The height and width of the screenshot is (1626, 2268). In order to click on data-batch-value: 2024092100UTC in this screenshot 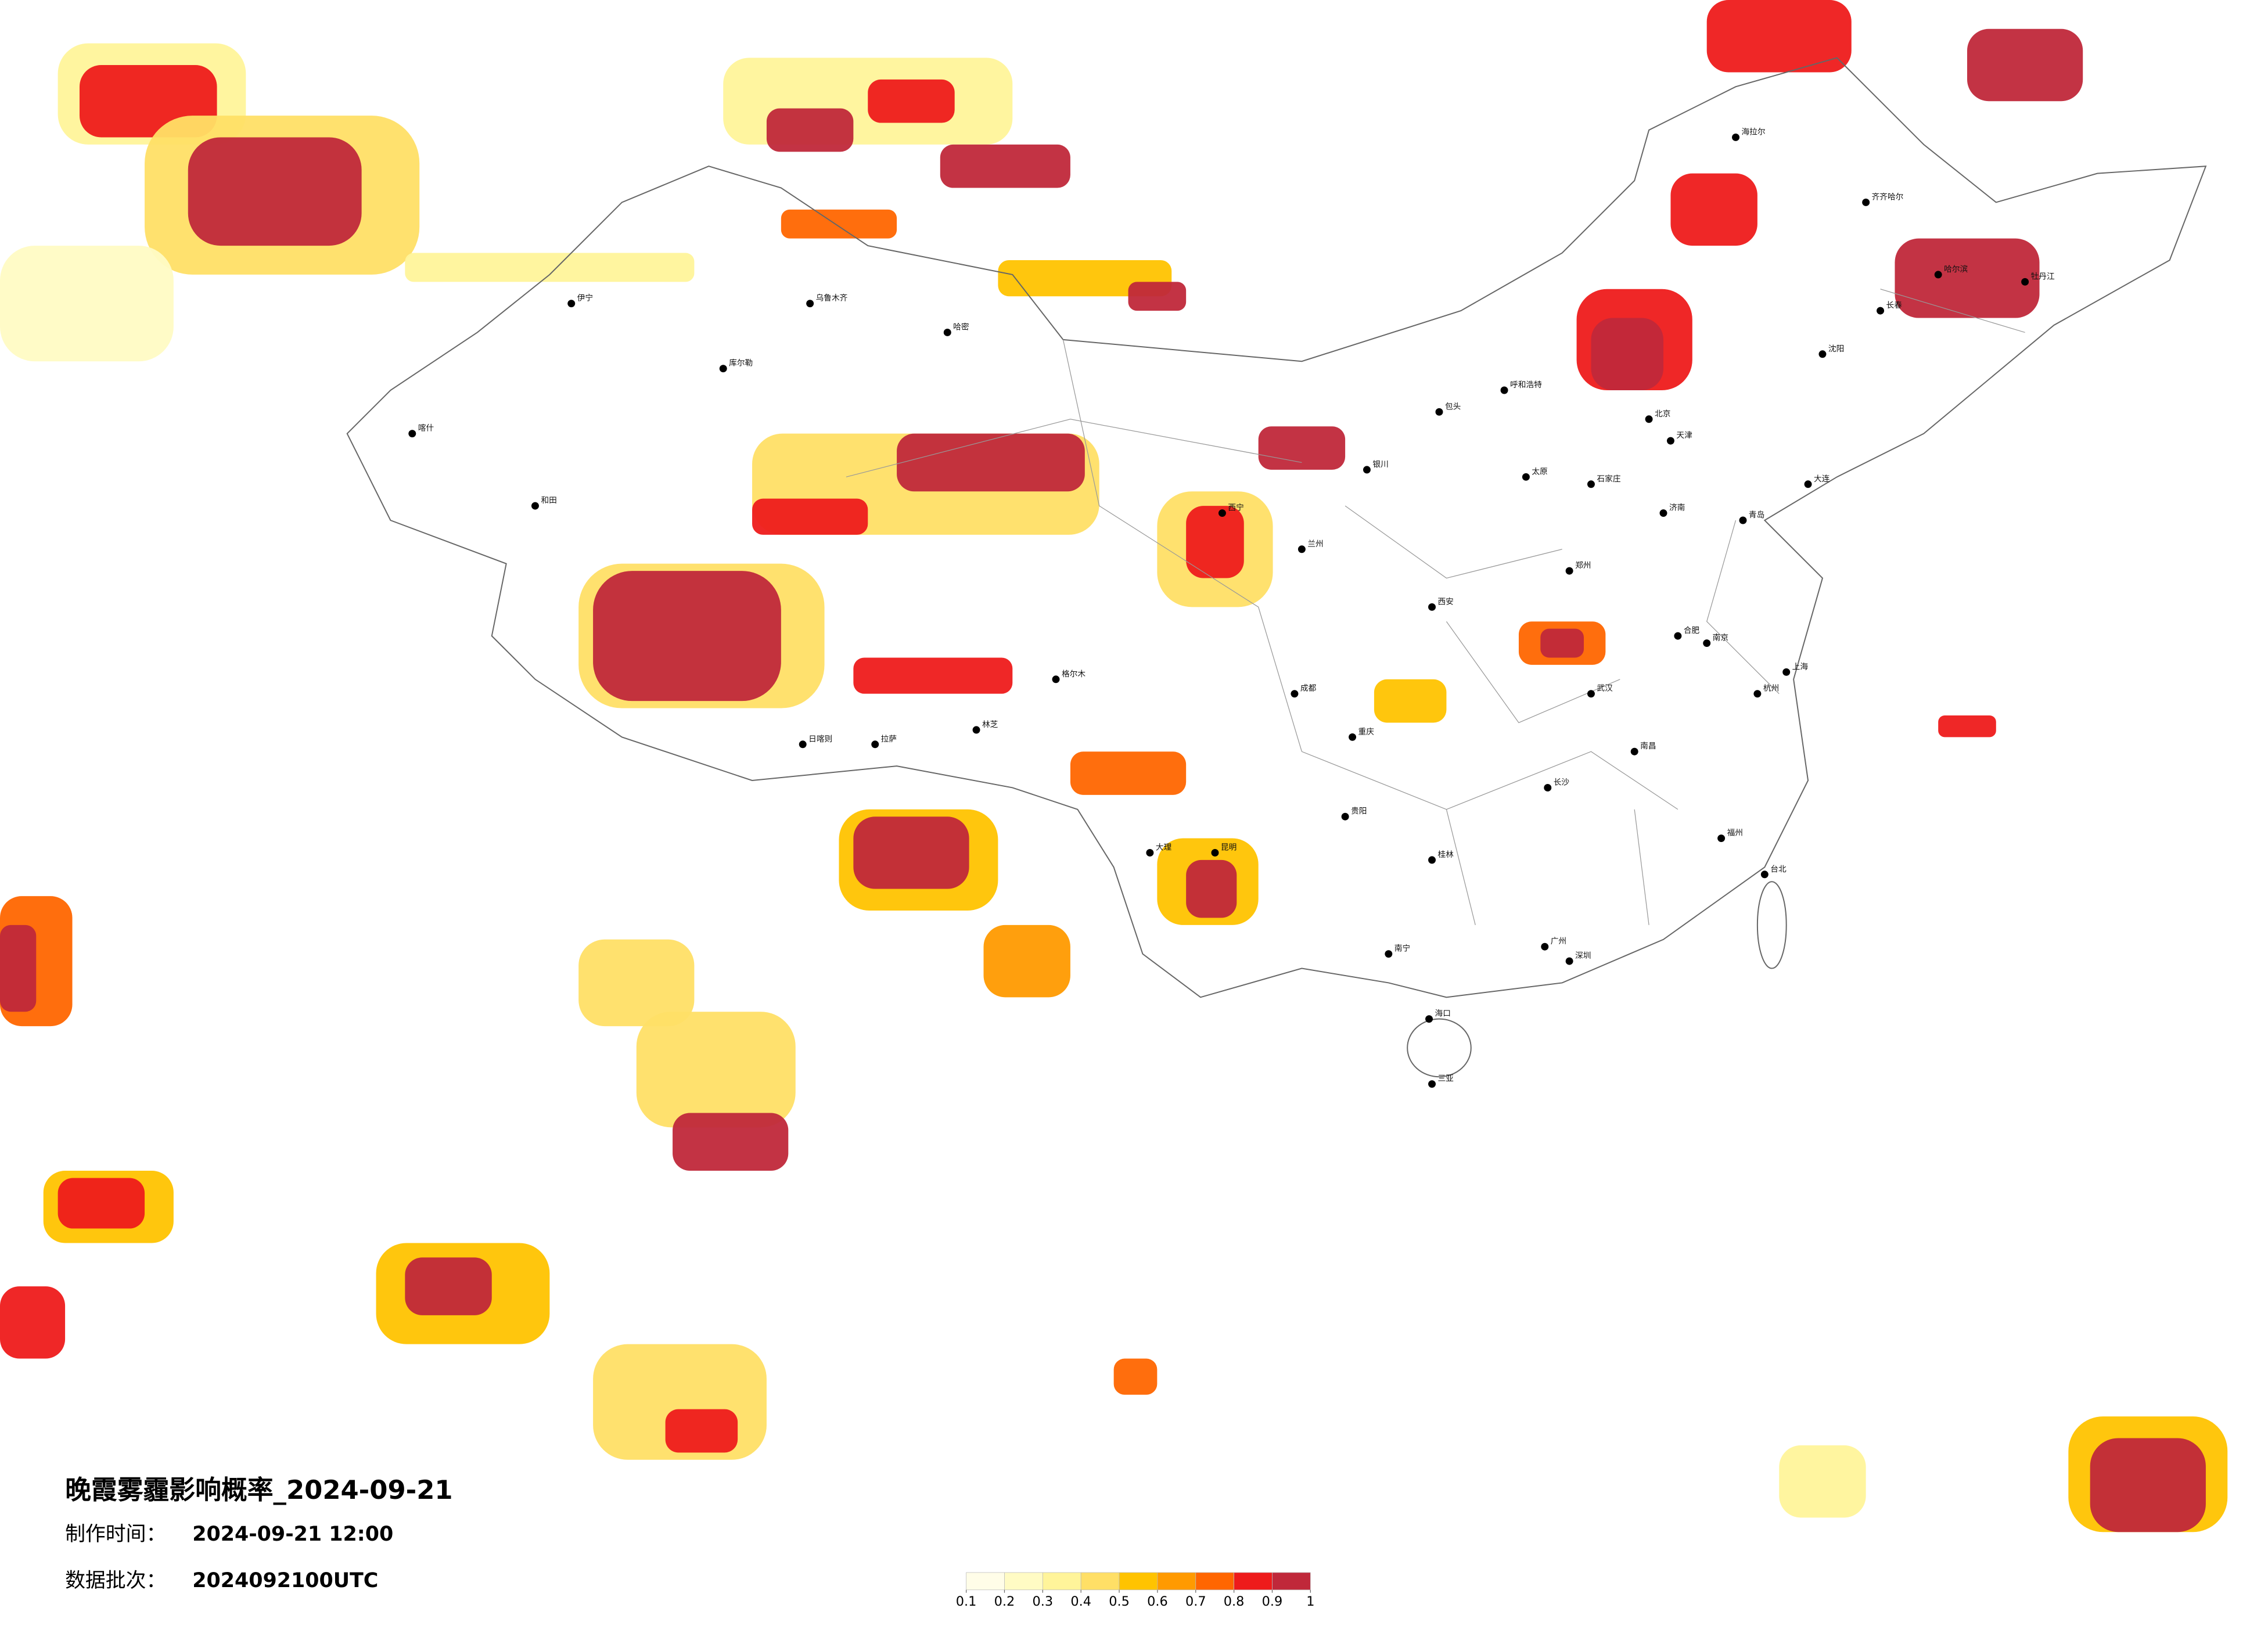, I will do `click(285, 1581)`.